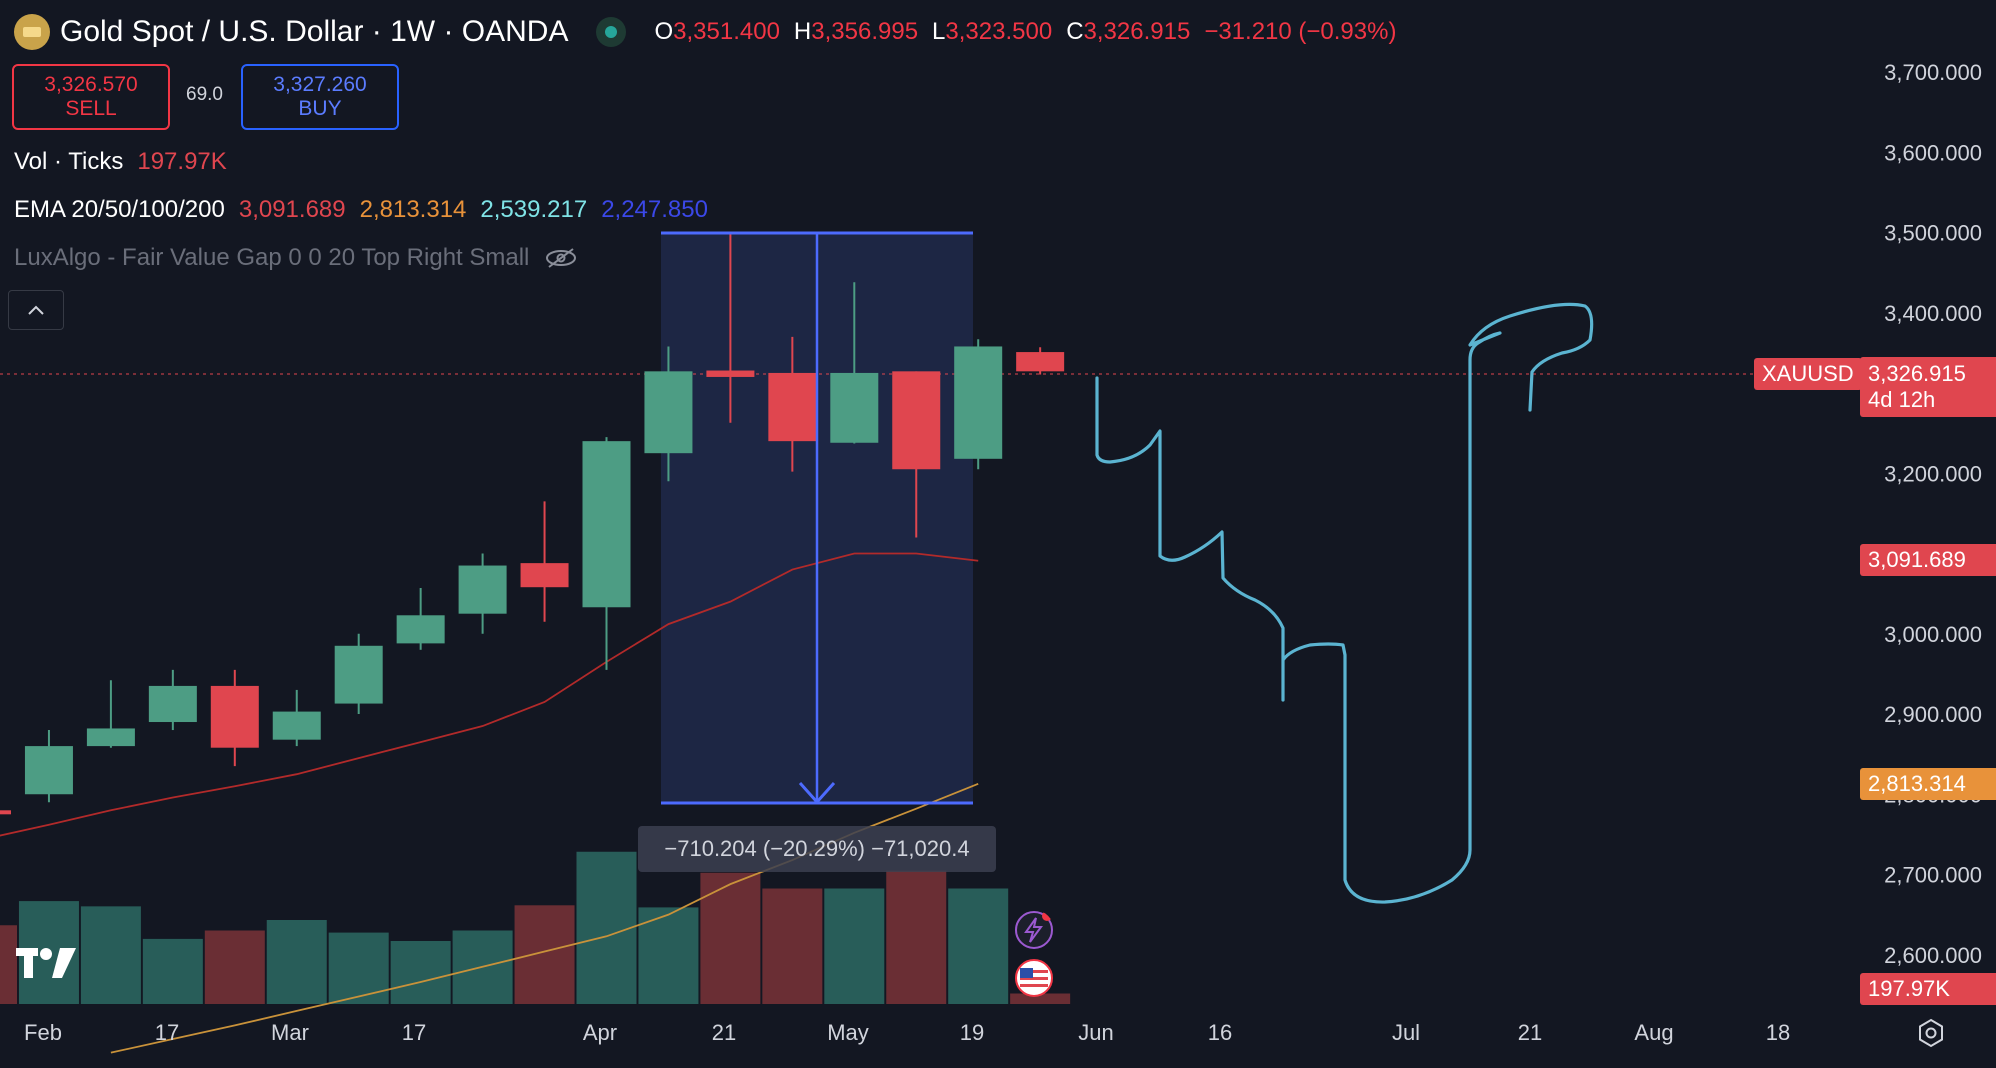 The width and height of the screenshot is (1996, 1068). What do you see at coordinates (1933, 634) in the screenshot?
I see `price-tick-label: 3,000.000` at bounding box center [1933, 634].